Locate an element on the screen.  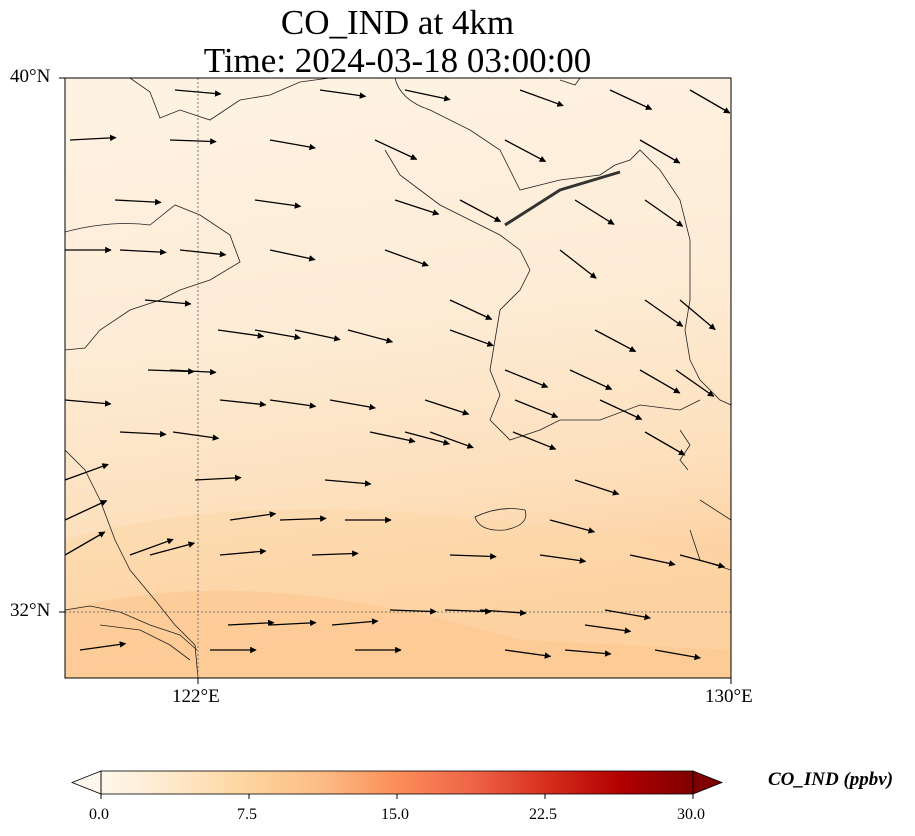
colorbar-min-extend is located at coordinates (86, 782).